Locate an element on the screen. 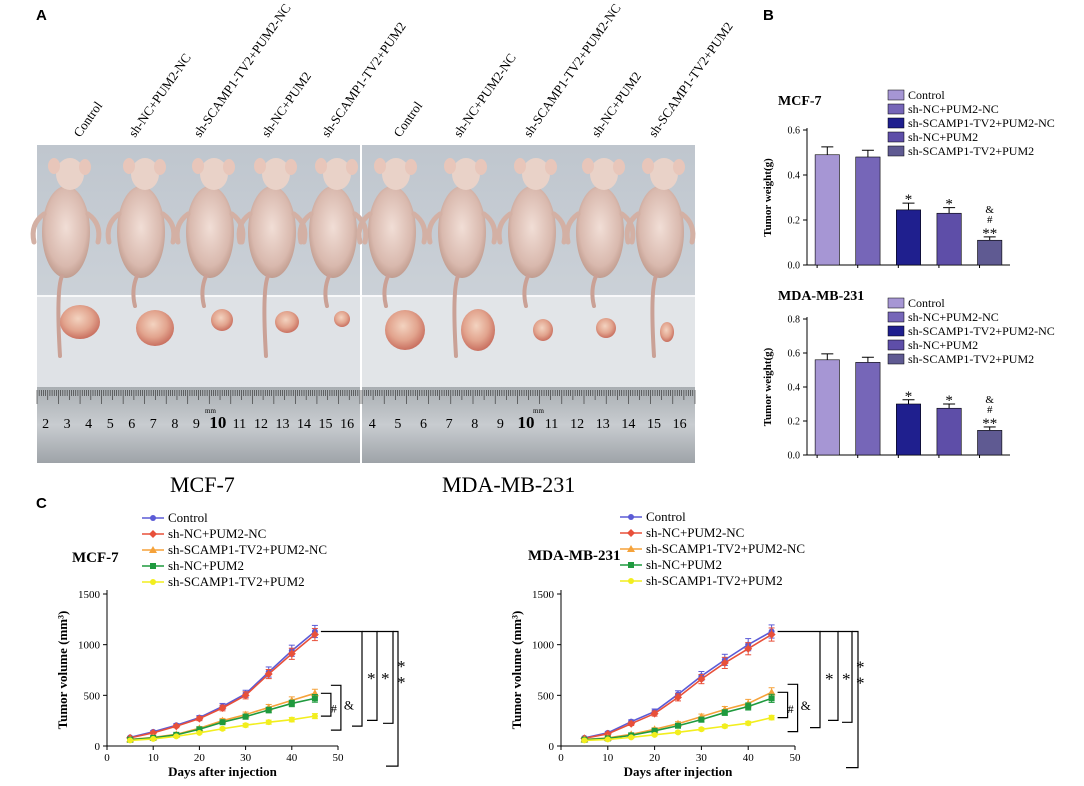  y-axis-label: Tumor volume (mm³) is located at coordinates (516, 670).